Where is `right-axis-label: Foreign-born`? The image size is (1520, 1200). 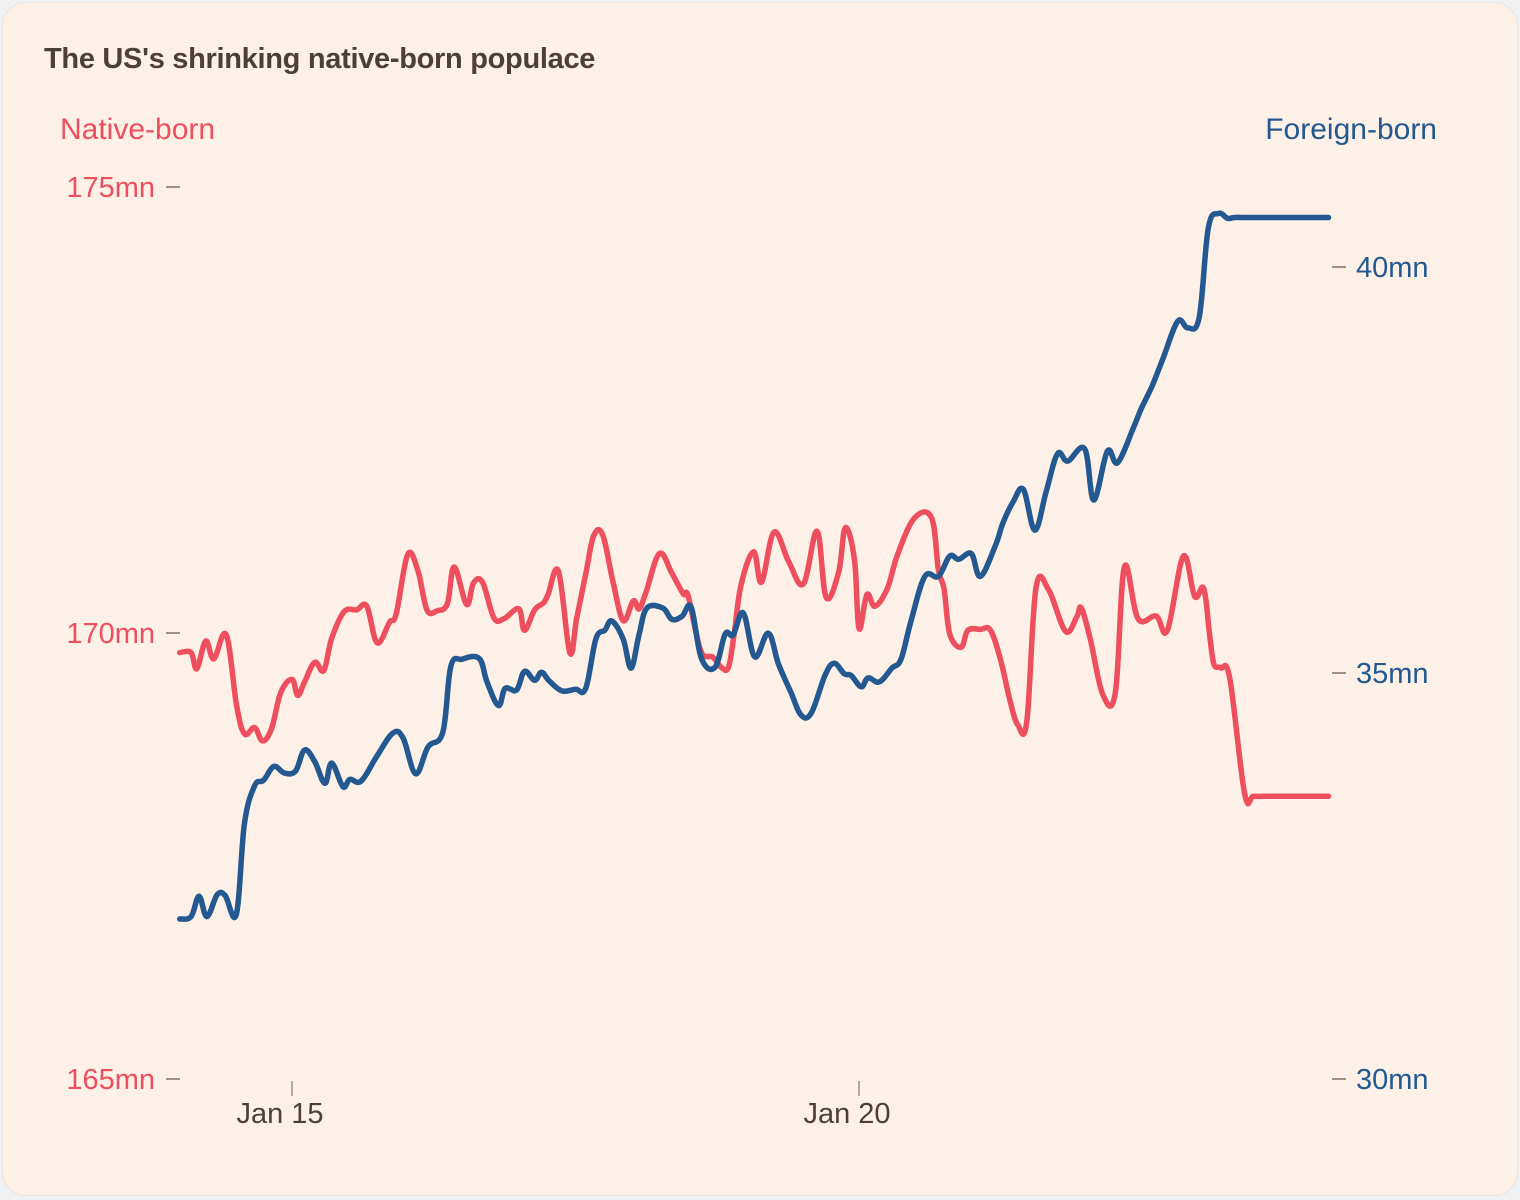
right-axis-label: Foreign-born is located at coordinates (1351, 129).